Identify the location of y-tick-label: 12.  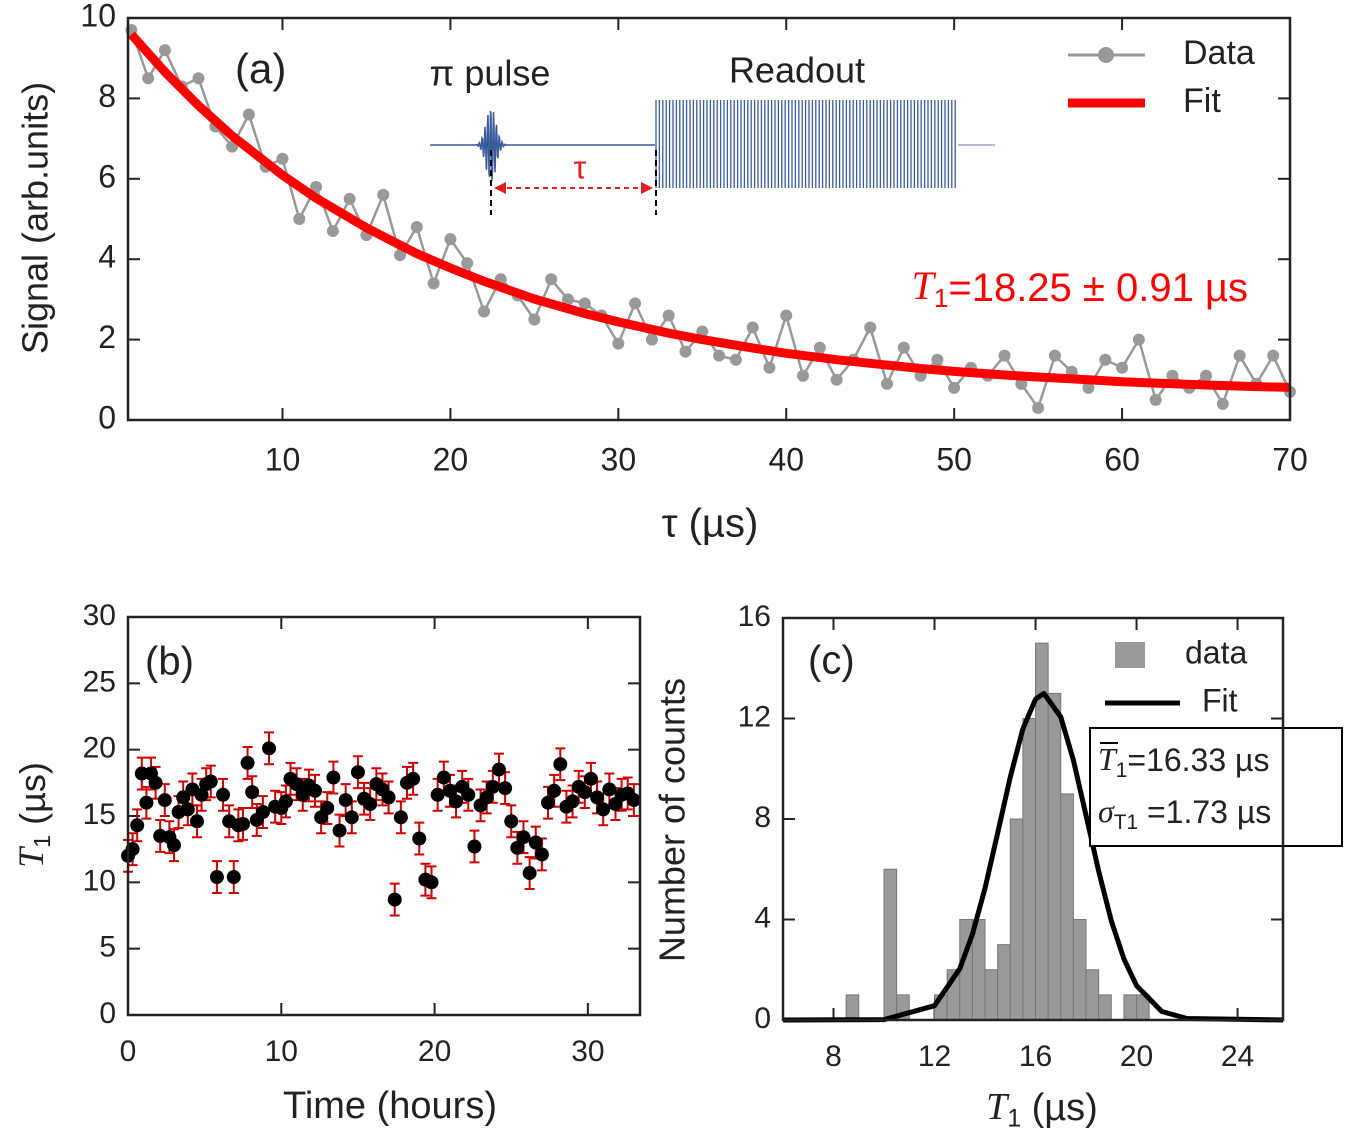
(754, 716).